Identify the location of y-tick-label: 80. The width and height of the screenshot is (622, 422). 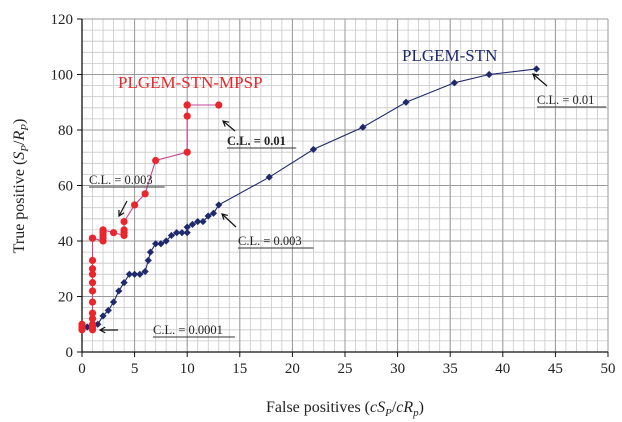
(65, 131).